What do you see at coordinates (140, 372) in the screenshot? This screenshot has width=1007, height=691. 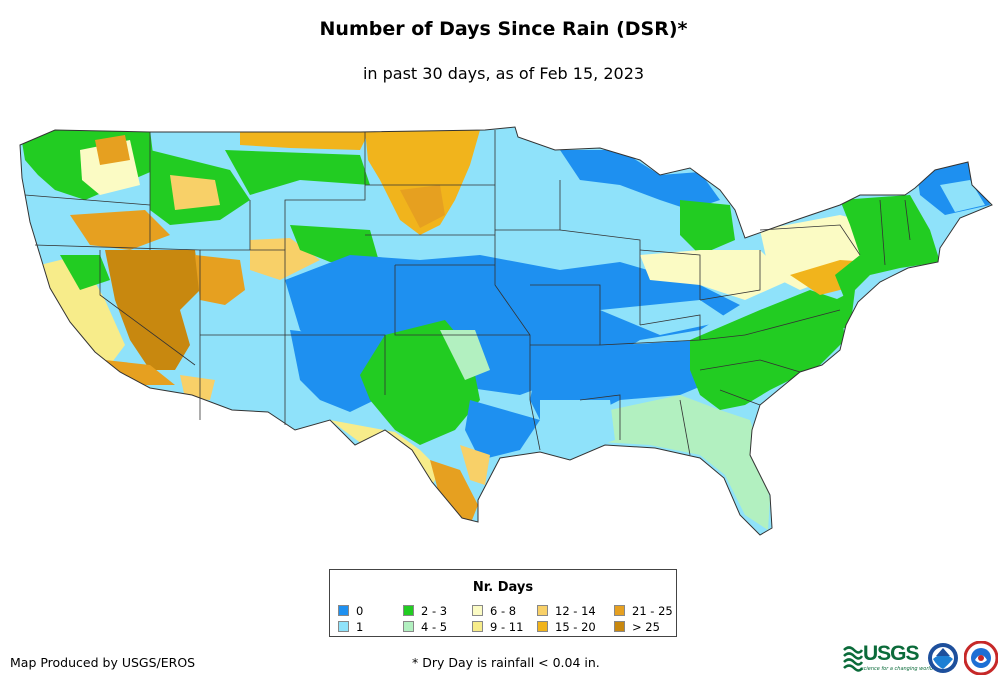 I see `zone-socal-orange` at bounding box center [140, 372].